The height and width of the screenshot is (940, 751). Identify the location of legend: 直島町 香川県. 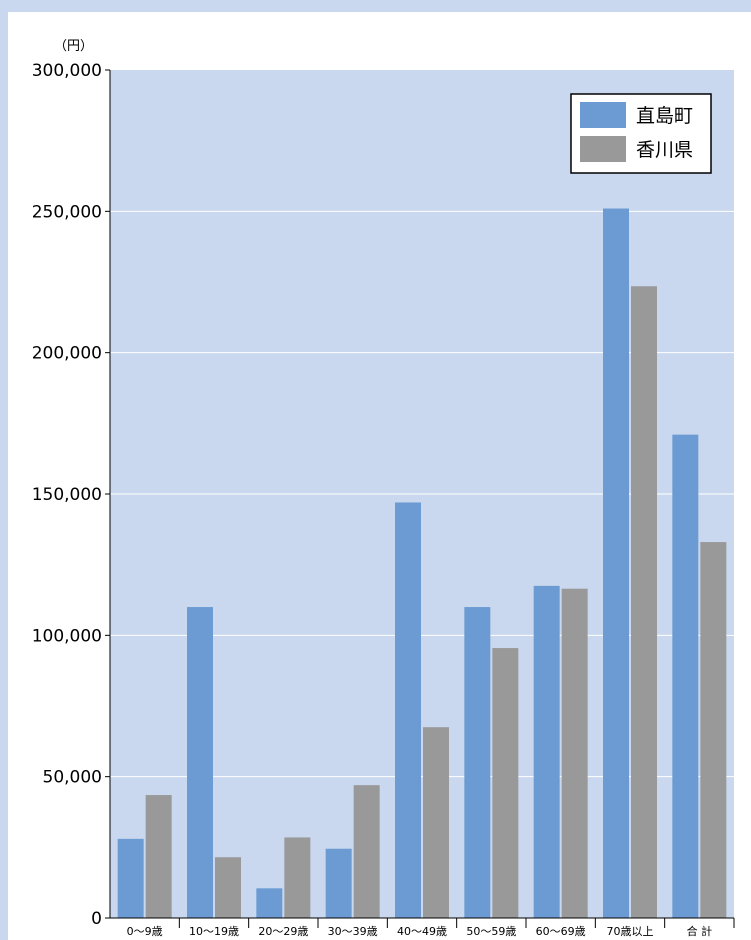
(641, 133).